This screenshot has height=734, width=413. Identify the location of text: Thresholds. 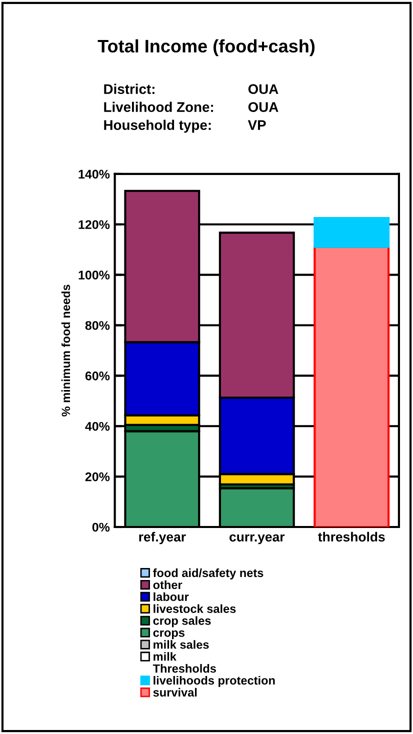
(184, 668).